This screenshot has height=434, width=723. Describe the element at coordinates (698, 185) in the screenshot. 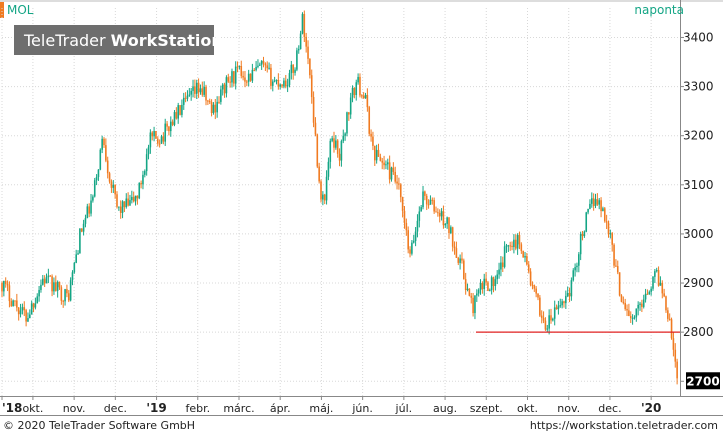

I see `y-tick-label: 3100` at that location.